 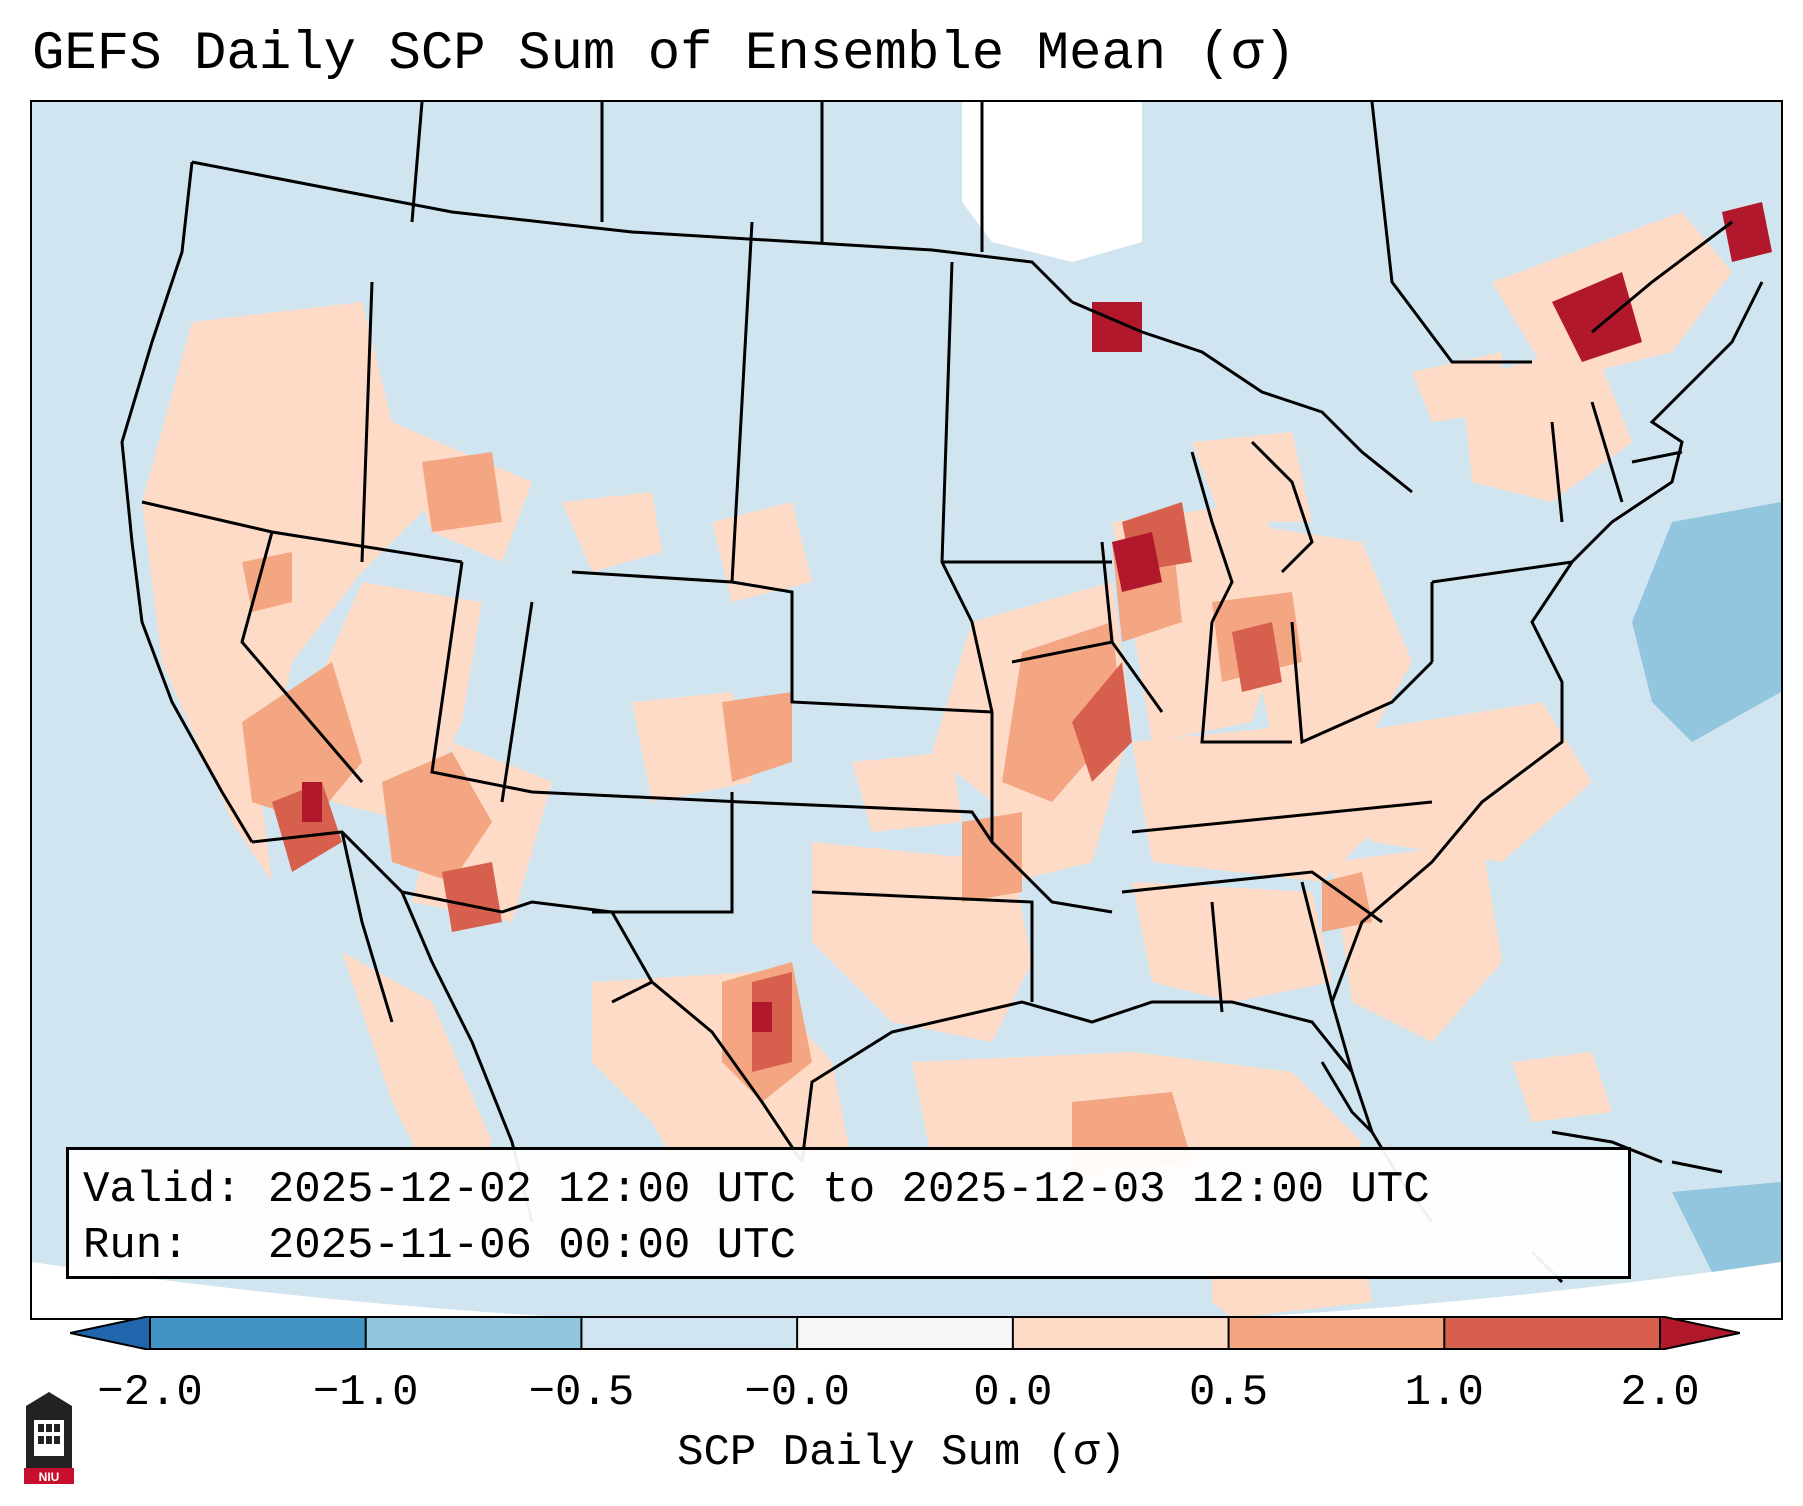 What do you see at coordinates (901, 1453) in the screenshot?
I see `colorbar-label: SCP Daily Sum (σ)` at bounding box center [901, 1453].